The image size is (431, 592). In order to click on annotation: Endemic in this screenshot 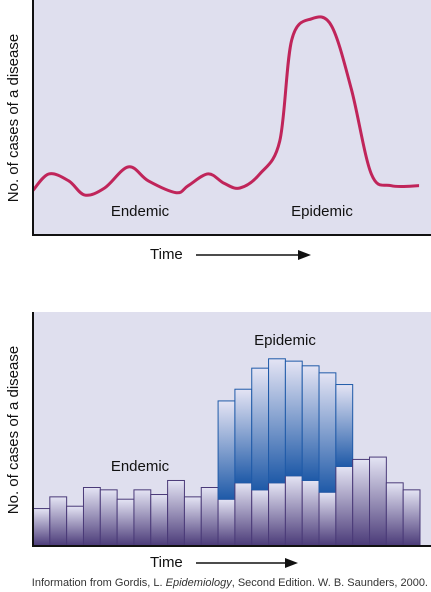, I will do `click(140, 211)`.